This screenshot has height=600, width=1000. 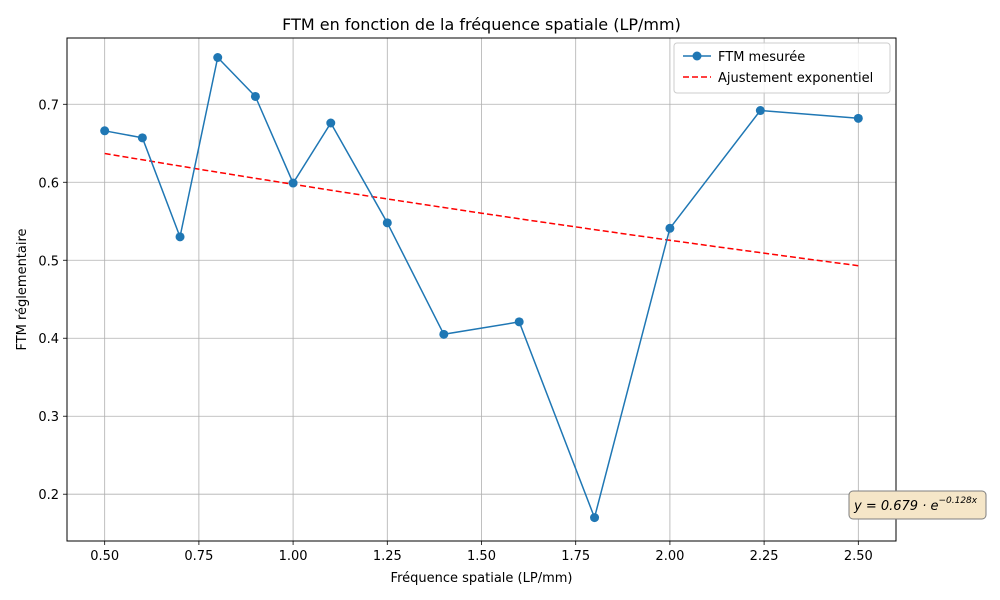 What do you see at coordinates (52, 300) in the screenshot?
I see `y-axis-ticks: 0.2 0.3 0.4 0.5 0.6 0.7` at bounding box center [52, 300].